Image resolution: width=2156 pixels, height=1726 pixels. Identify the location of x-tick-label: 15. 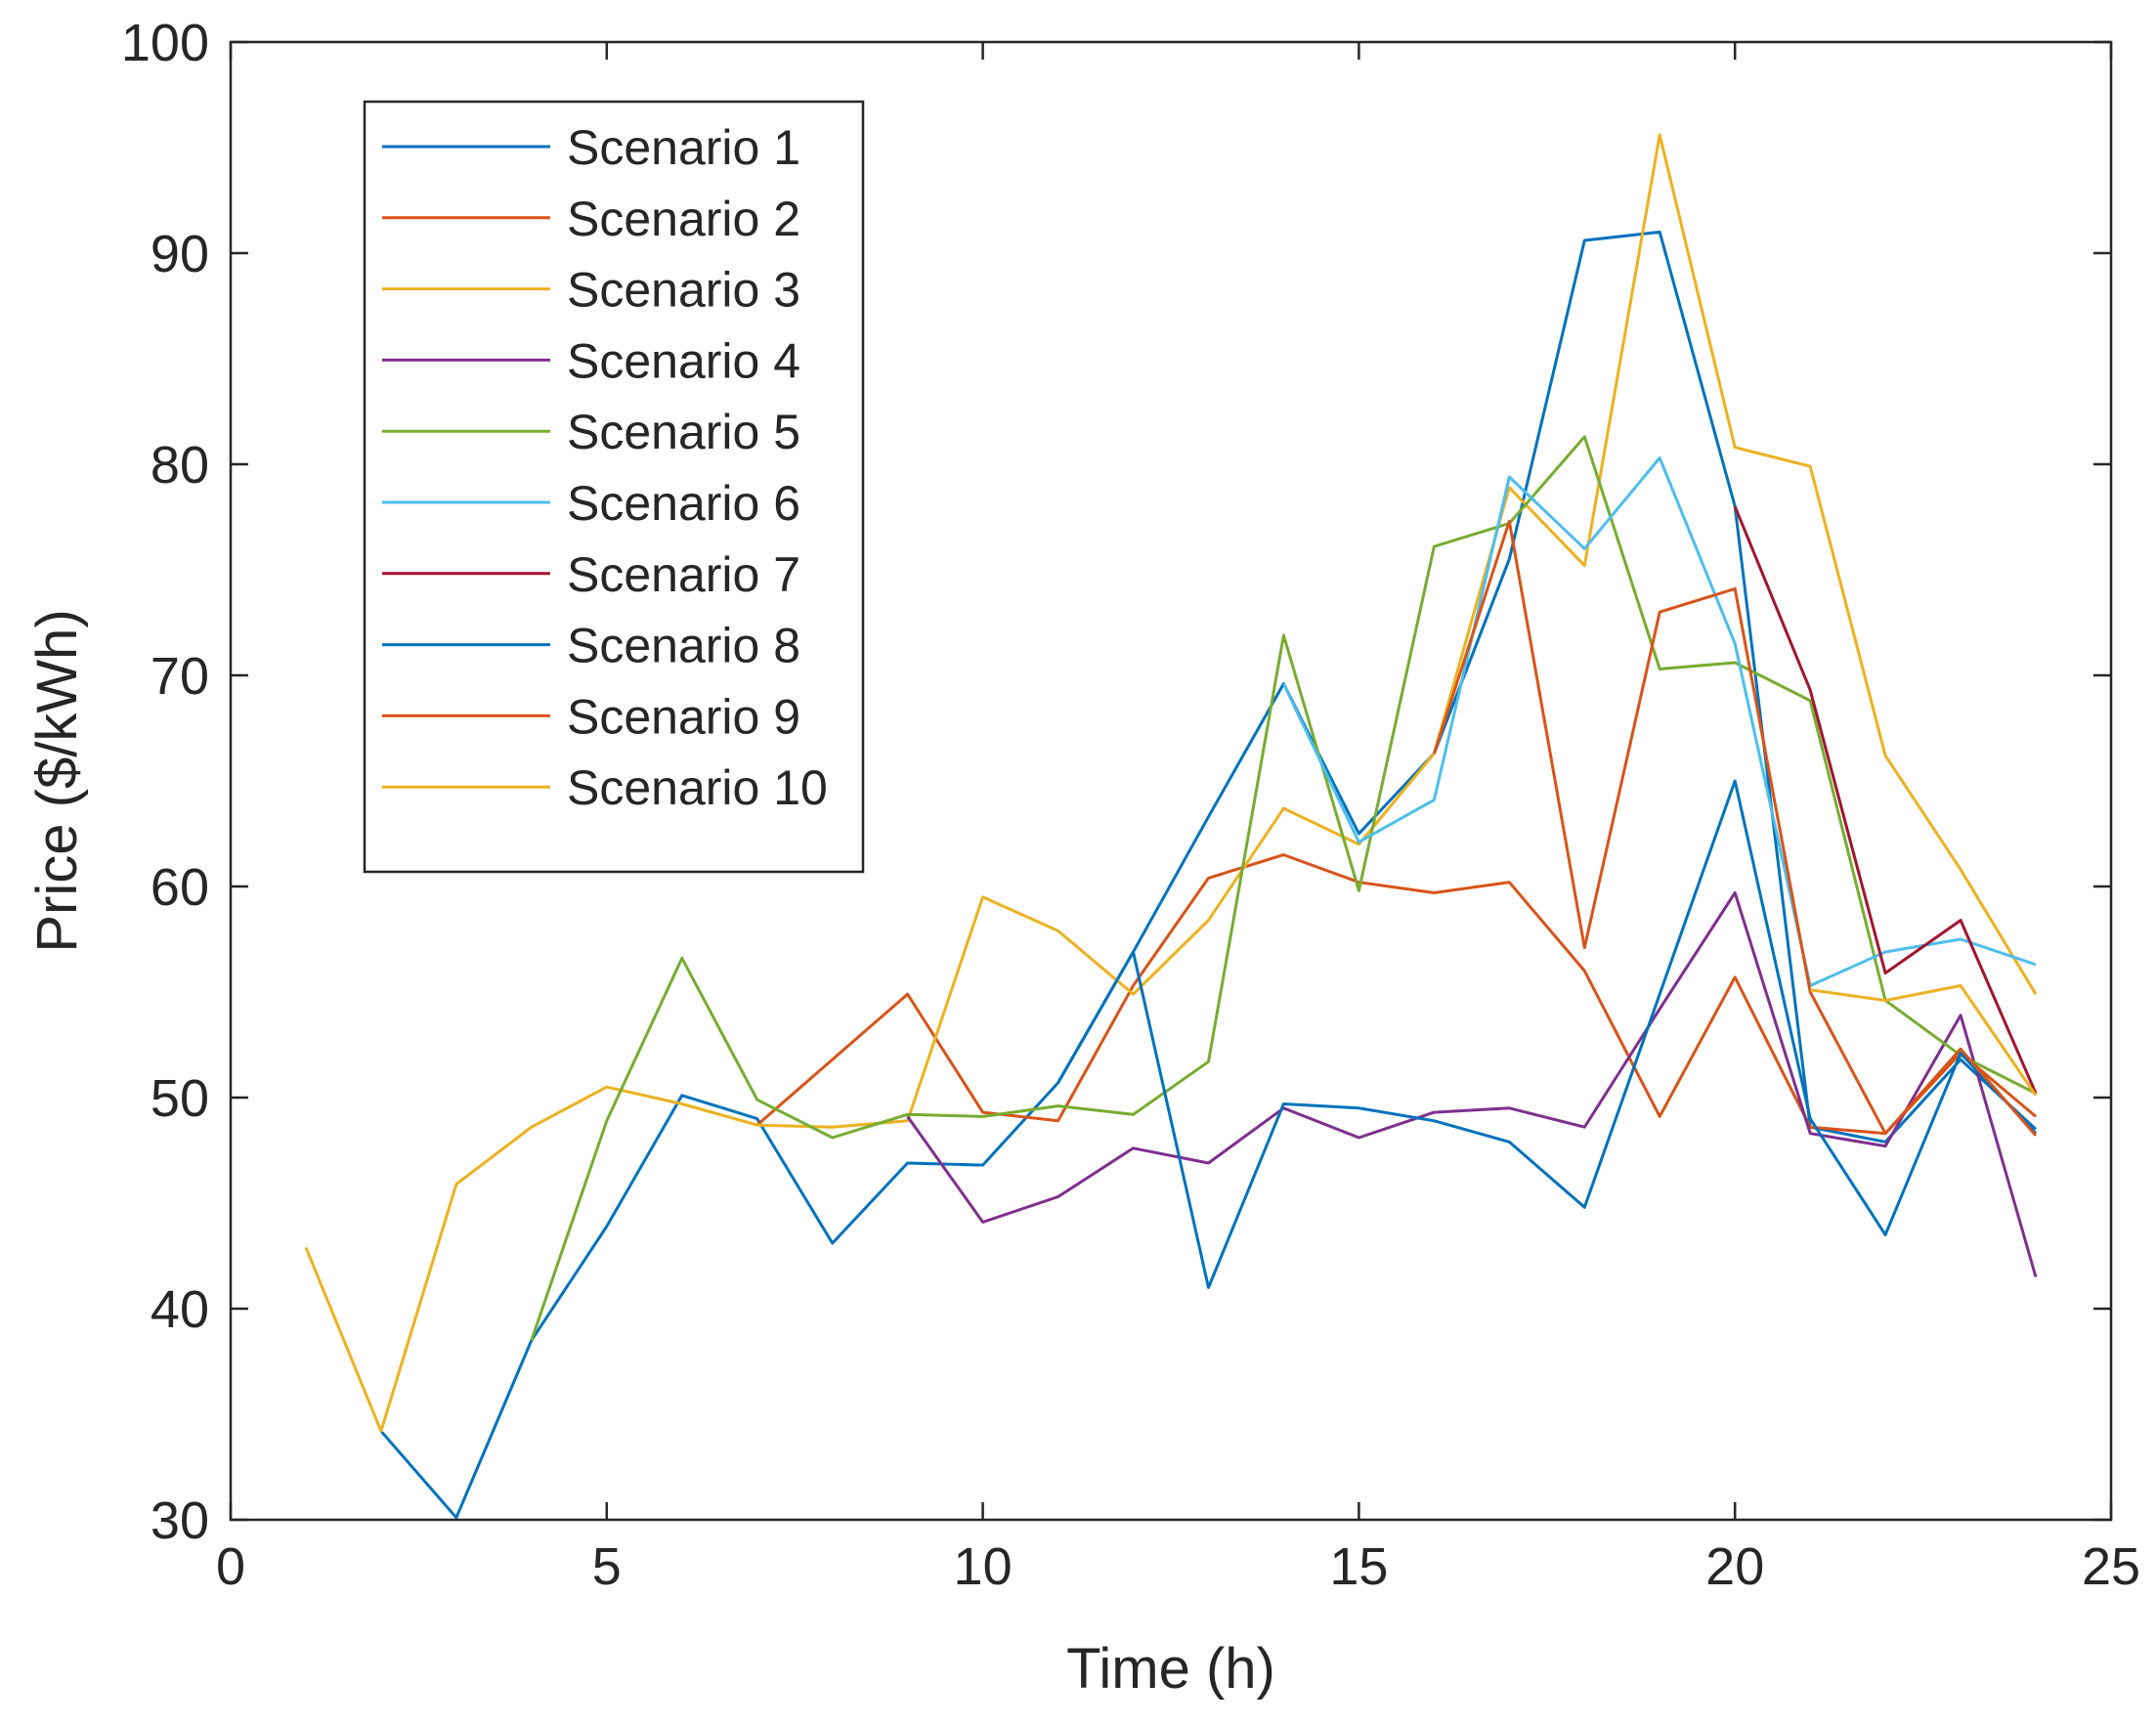
(1358, 1567).